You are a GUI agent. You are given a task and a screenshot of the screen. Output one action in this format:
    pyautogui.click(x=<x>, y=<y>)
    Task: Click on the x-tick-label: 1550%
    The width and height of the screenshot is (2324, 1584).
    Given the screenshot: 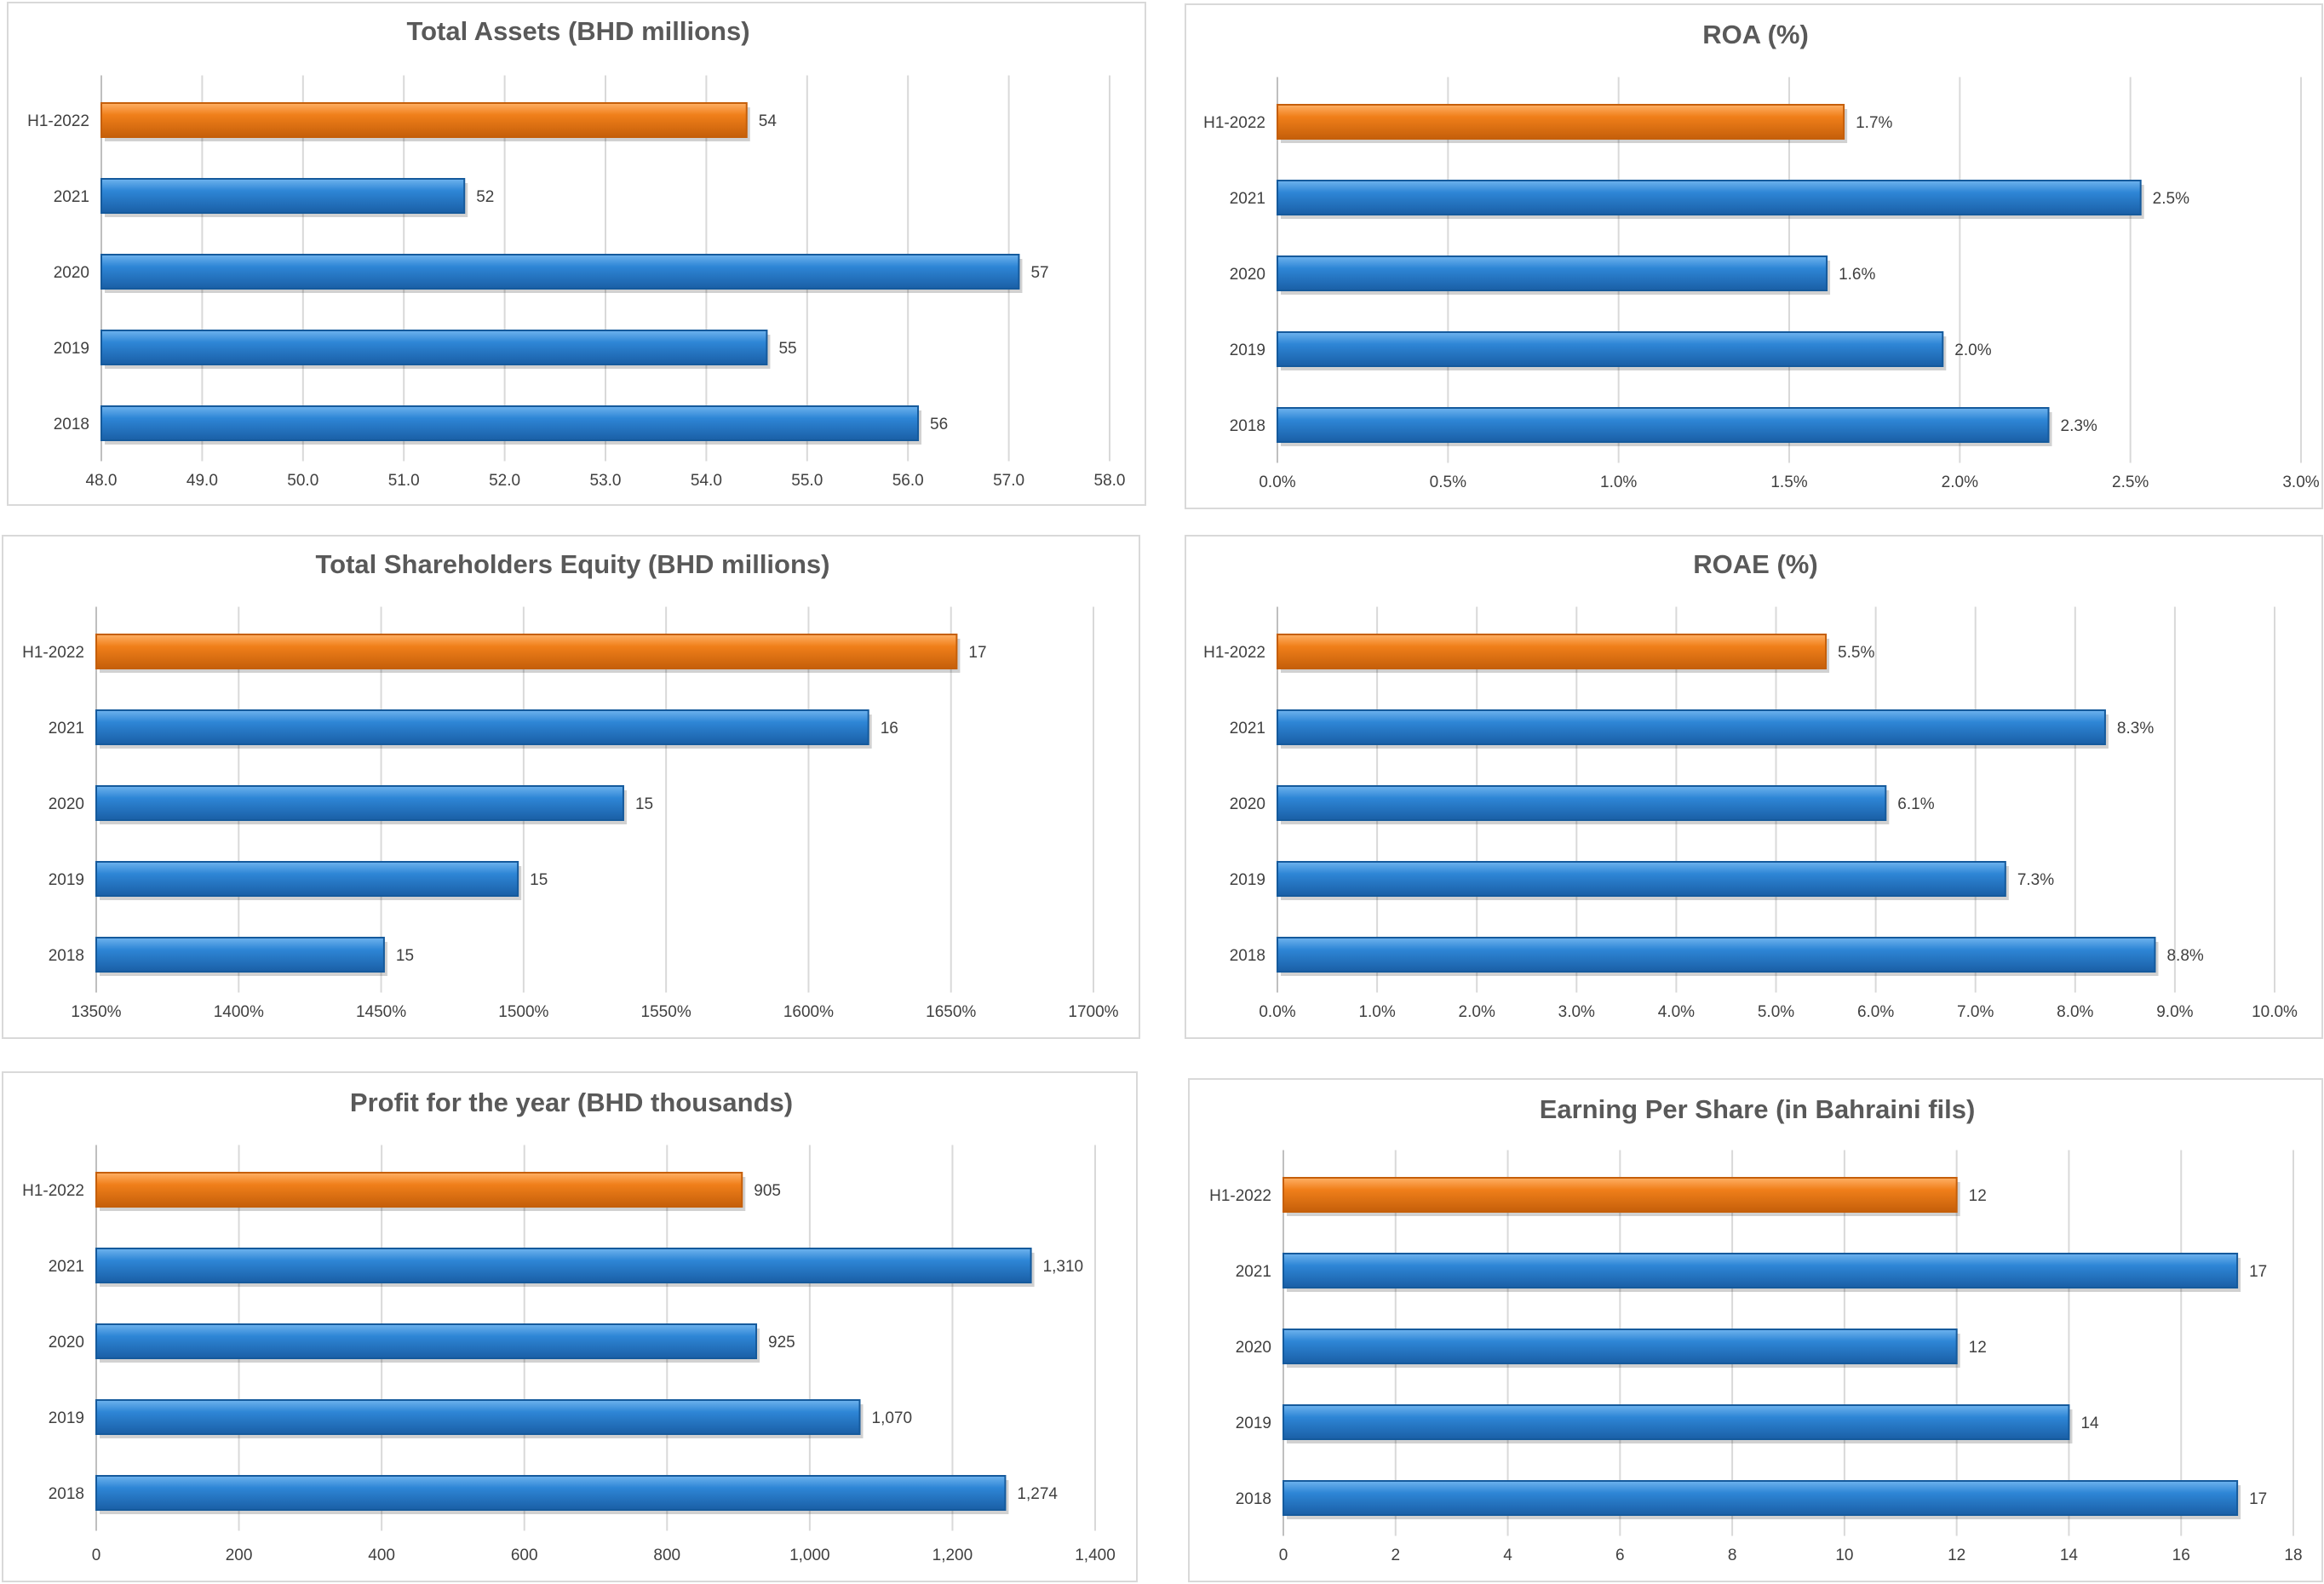 What is the action you would take?
    pyautogui.click(x=666, y=1012)
    